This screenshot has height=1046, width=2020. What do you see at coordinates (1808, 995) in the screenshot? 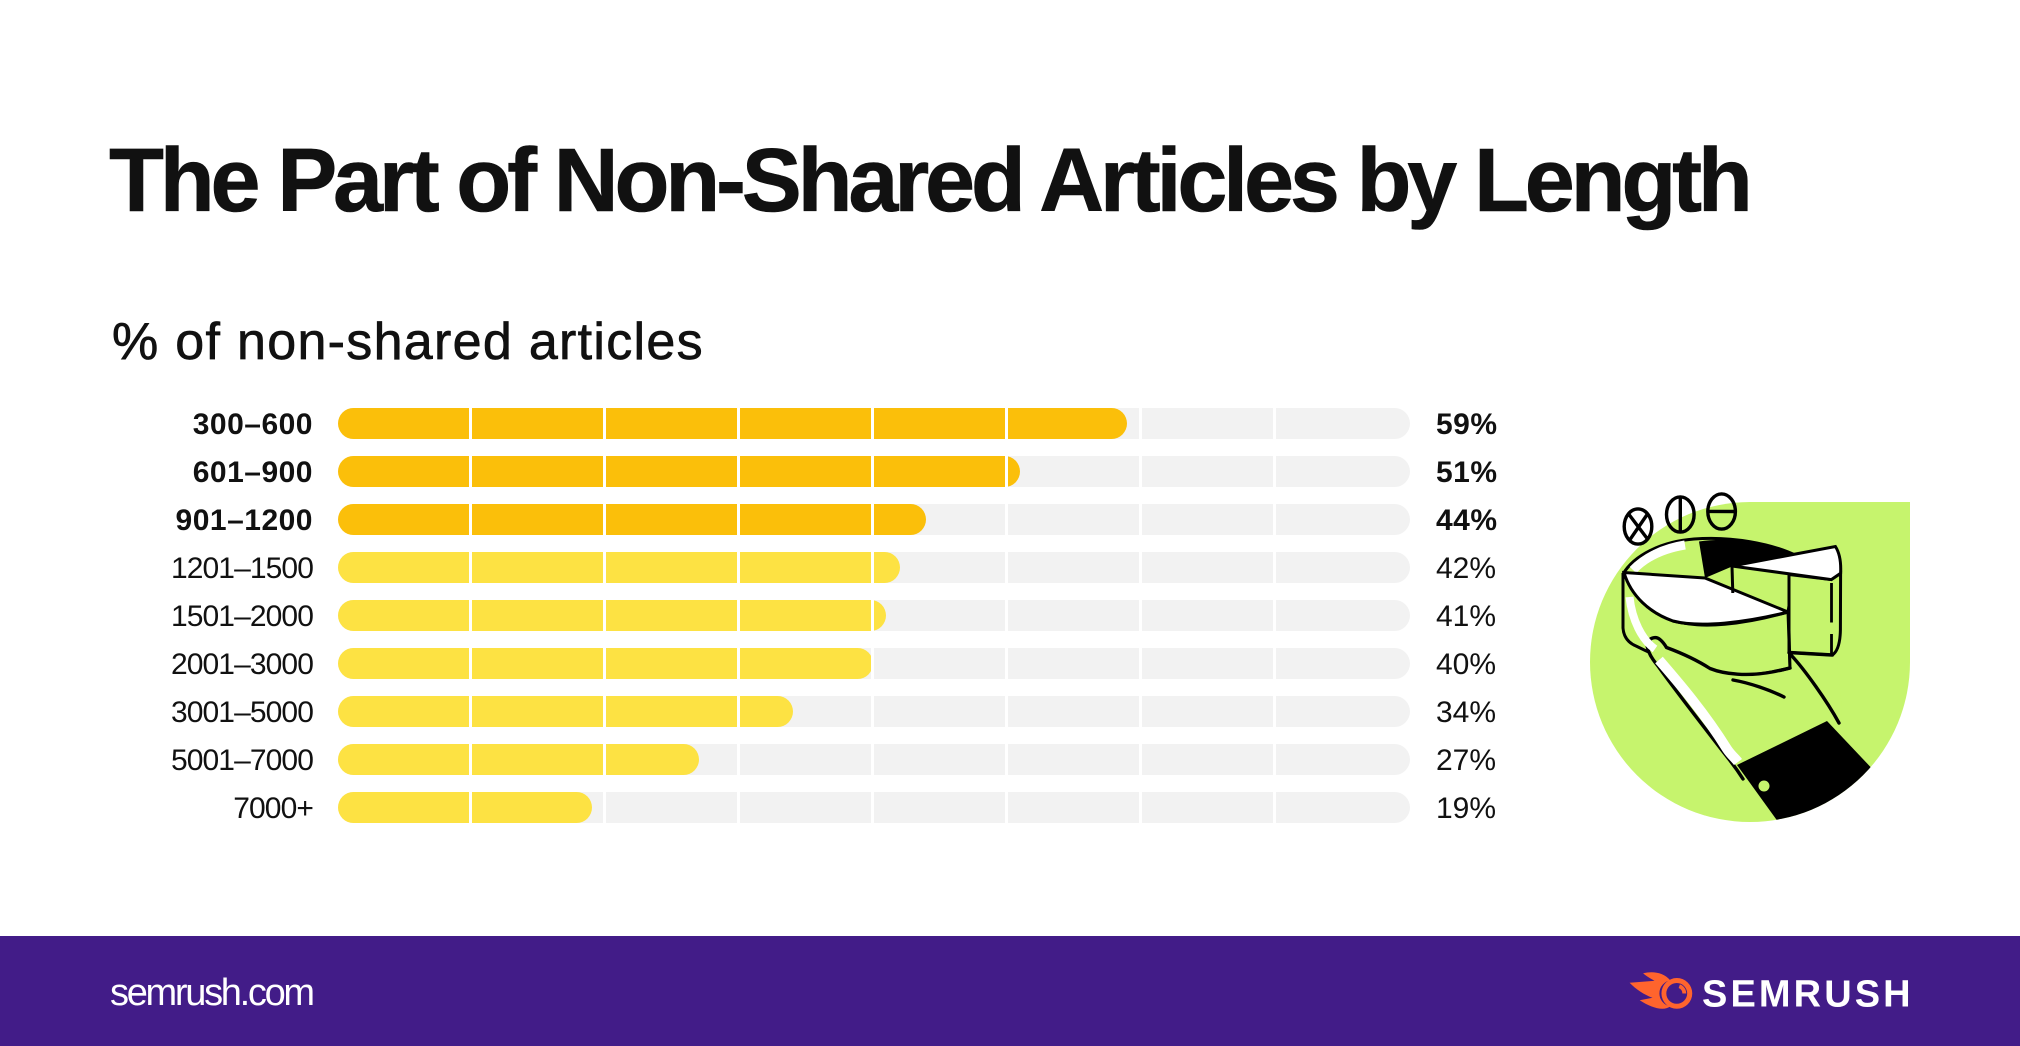
I see `svg-text: SEMRUSH` at bounding box center [1808, 995].